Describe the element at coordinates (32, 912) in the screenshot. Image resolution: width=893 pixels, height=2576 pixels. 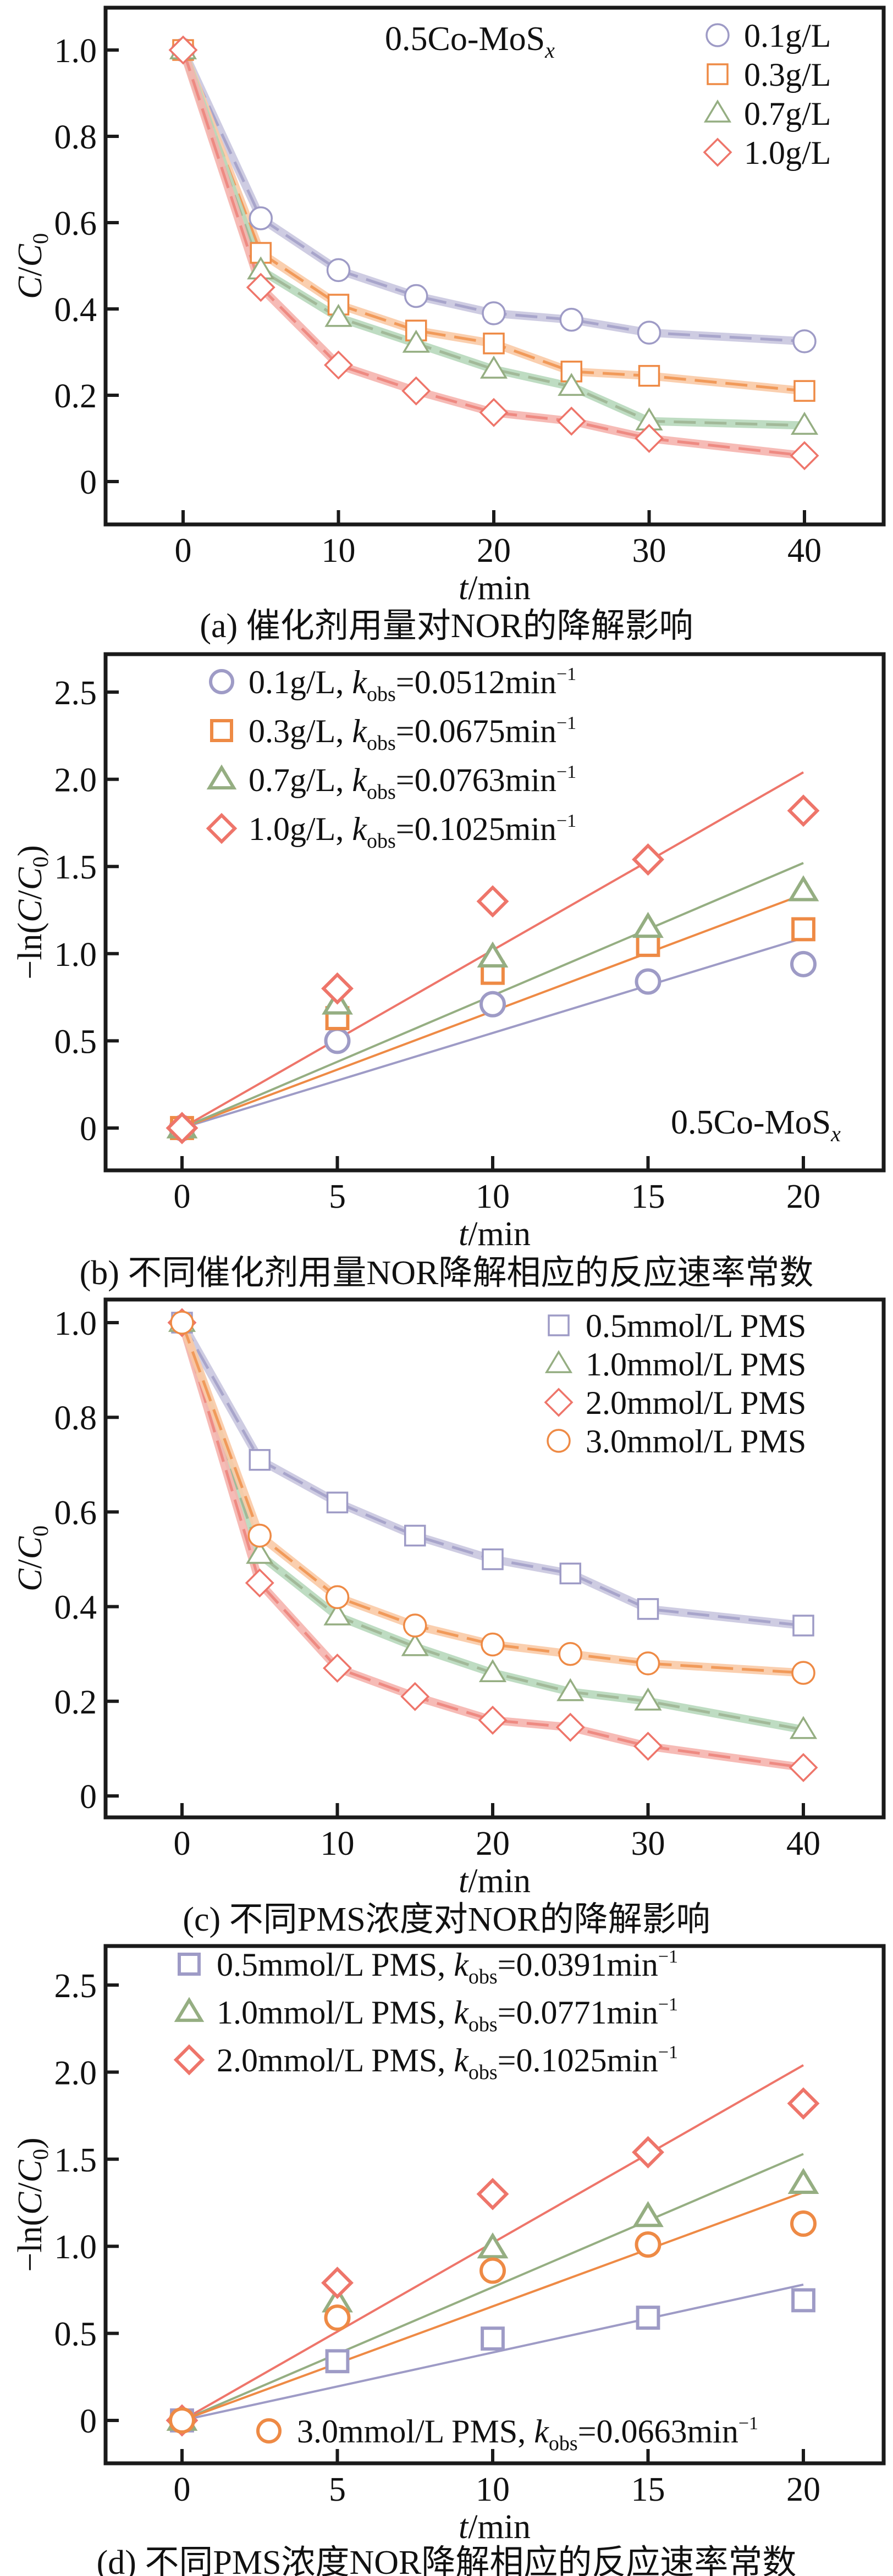
I see `y-axis-title: −ln(C/C0)` at that location.